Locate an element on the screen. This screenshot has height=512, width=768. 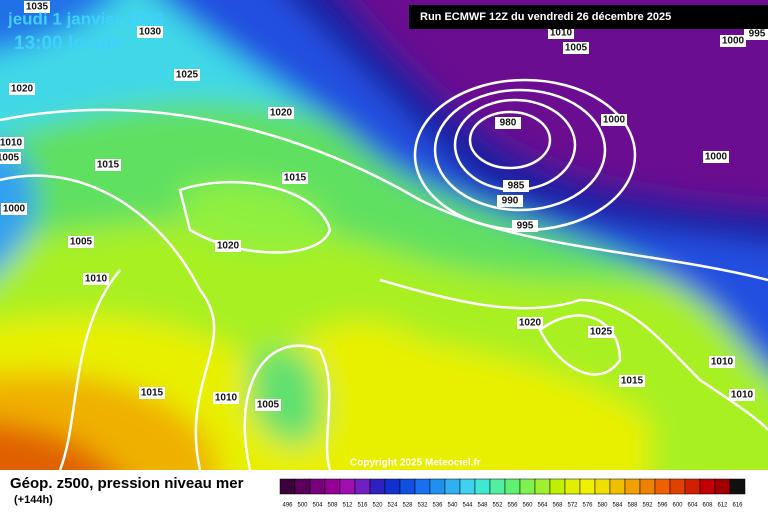
scale-label: 508 is located at coordinates (332, 506).